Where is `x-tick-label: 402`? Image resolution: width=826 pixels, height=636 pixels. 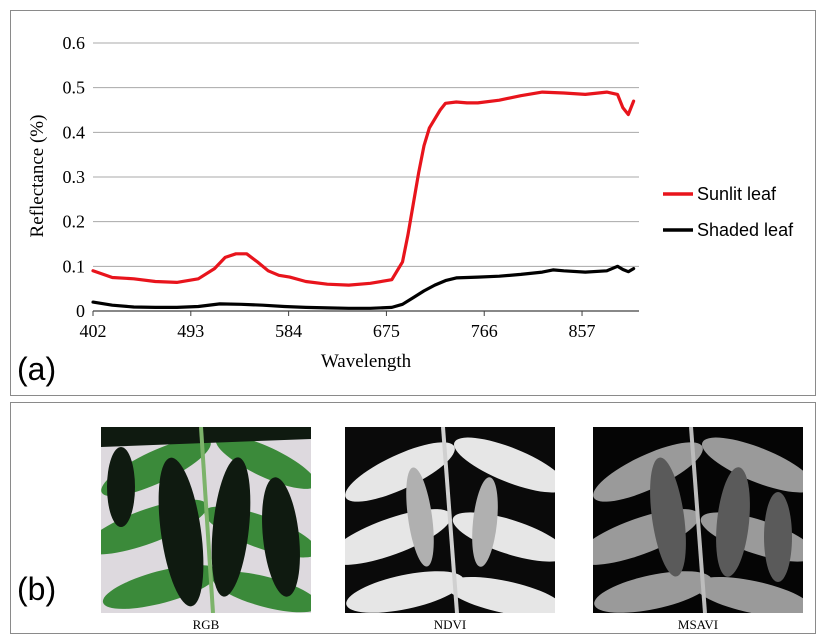 x-tick-label: 402 is located at coordinates (93, 331).